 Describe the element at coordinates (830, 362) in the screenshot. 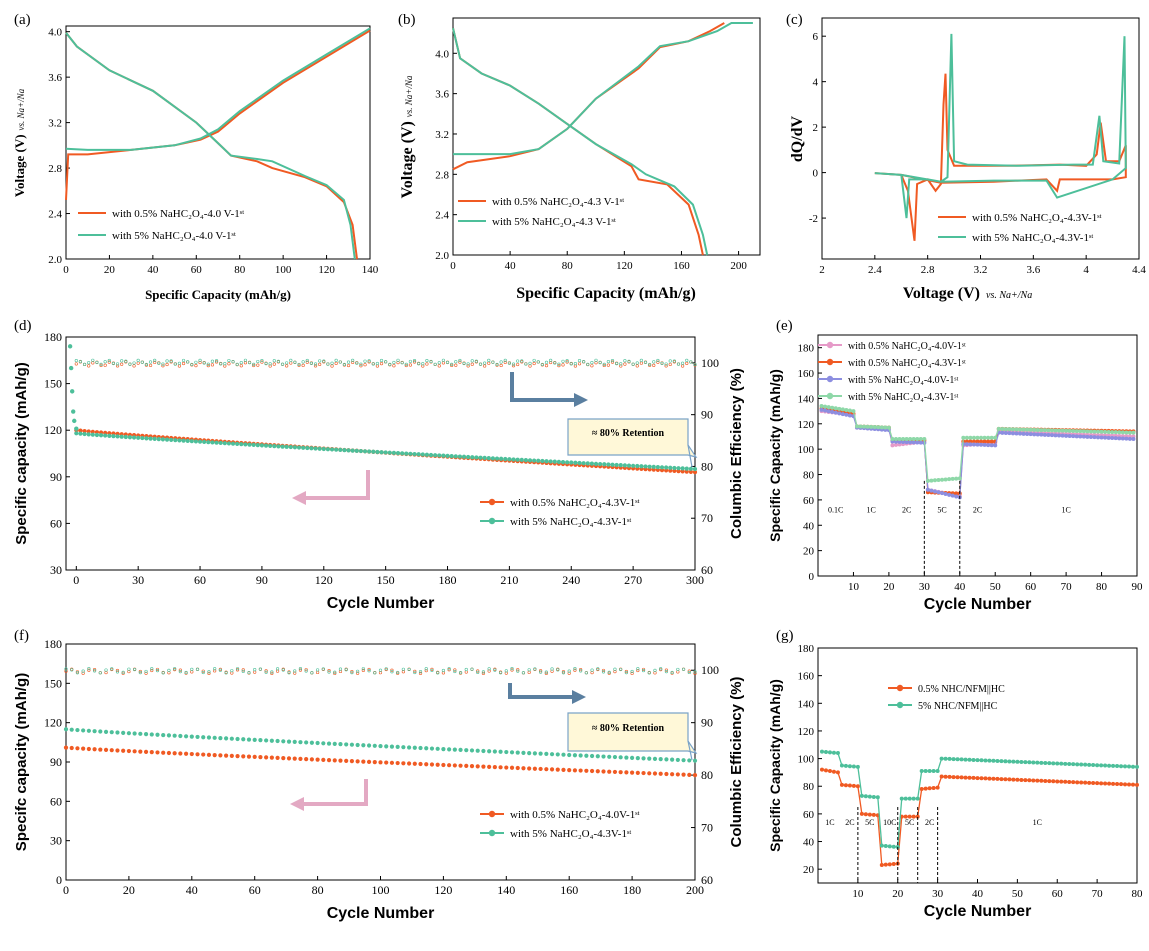

I see `legend-e-1-marker` at that location.